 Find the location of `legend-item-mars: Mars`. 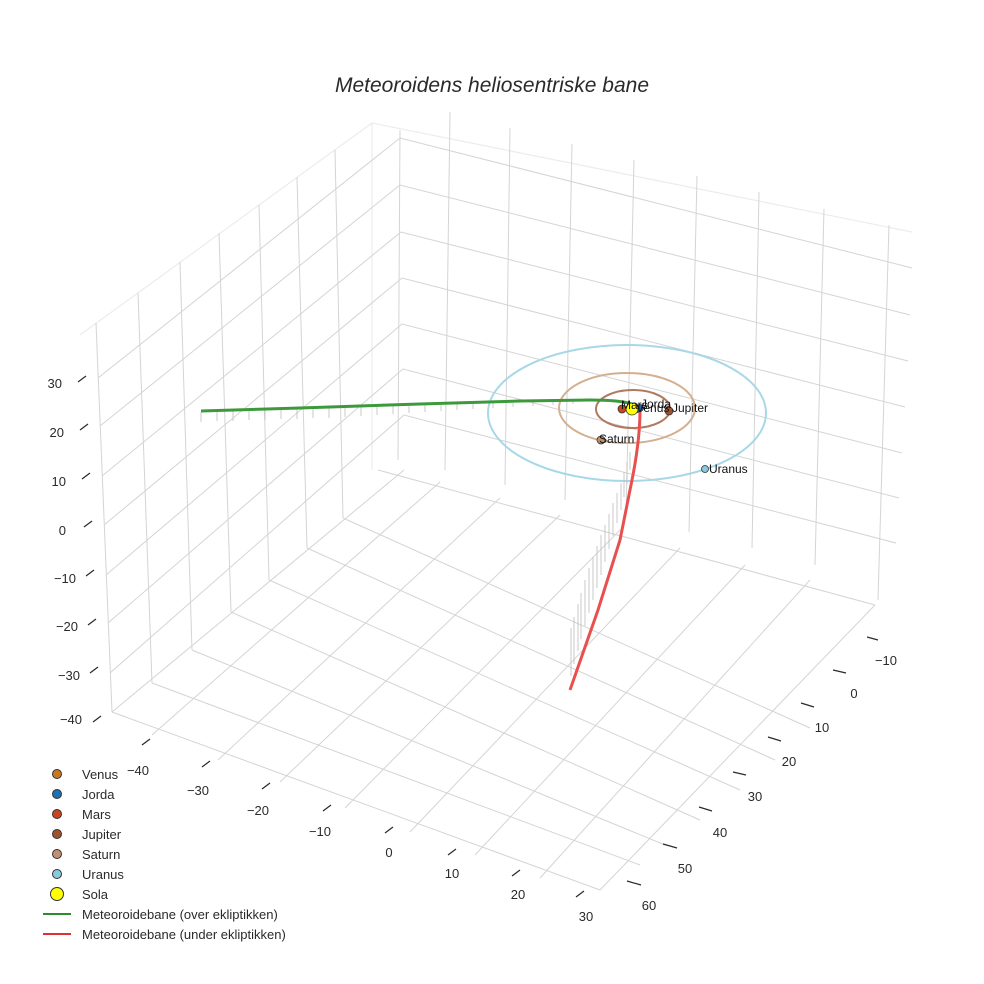

legend-item-mars: Mars is located at coordinates (161, 814).